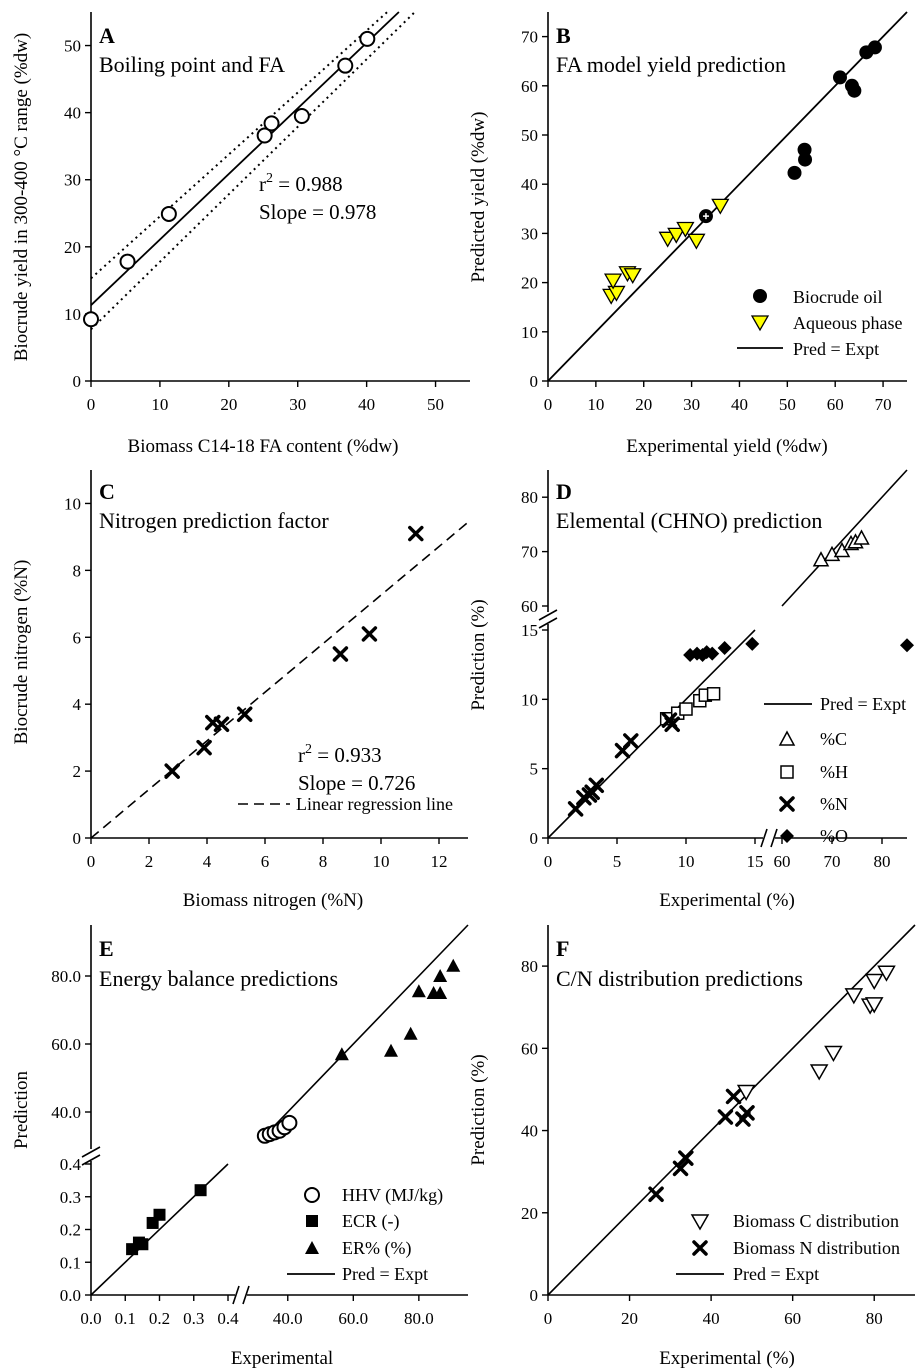 This screenshot has width=919, height=1371. I want to click on panel-d-y-tick-label: 5, so click(534, 769).